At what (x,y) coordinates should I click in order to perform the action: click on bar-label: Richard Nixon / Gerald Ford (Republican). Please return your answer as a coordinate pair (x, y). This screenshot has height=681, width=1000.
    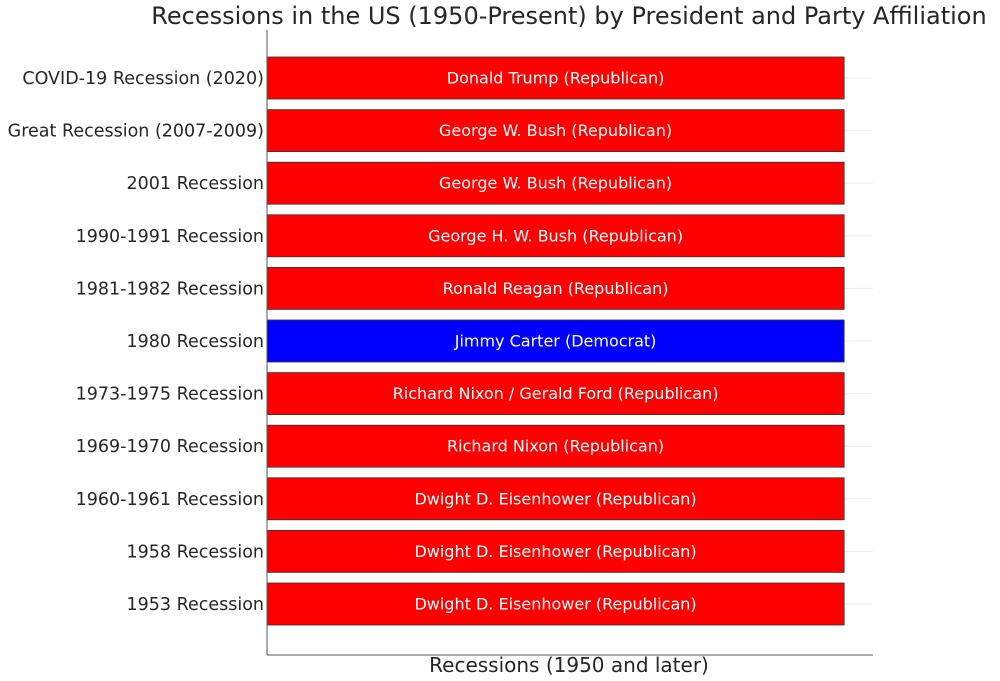
    Looking at the image, I should click on (556, 393).